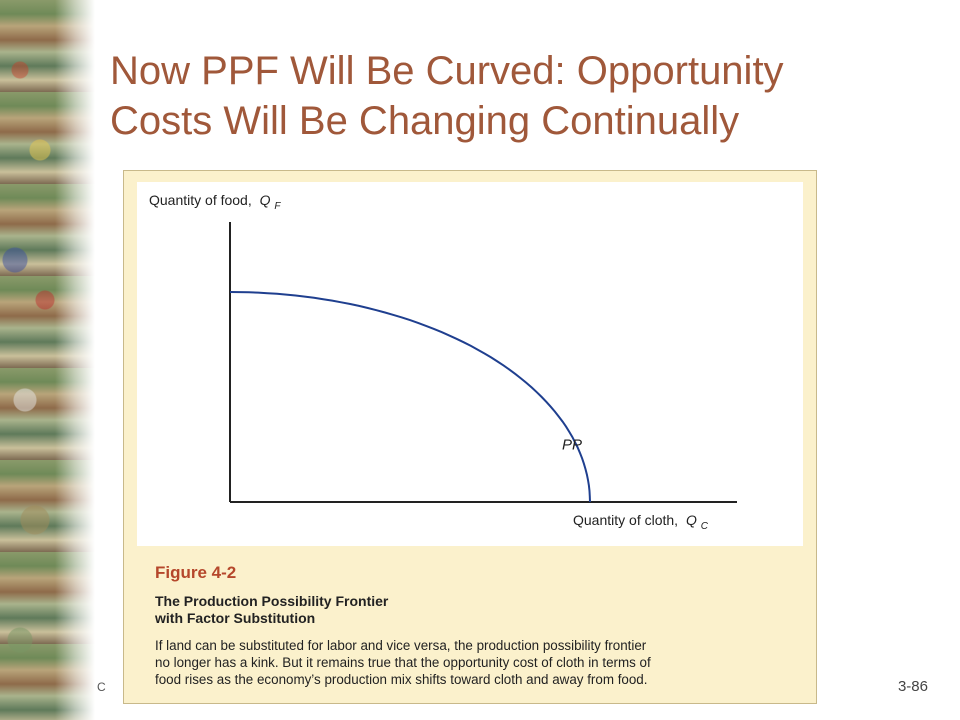  What do you see at coordinates (272, 601) in the screenshot?
I see `figure-title-line-1: The Production Possibility Frontier` at bounding box center [272, 601].